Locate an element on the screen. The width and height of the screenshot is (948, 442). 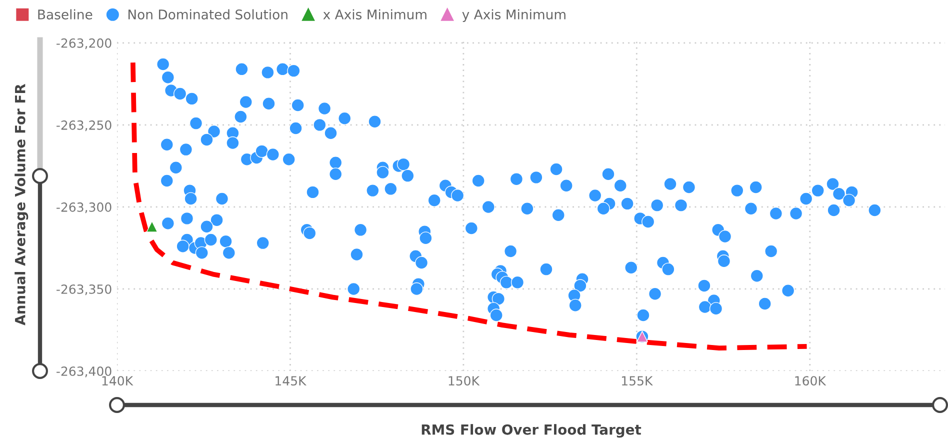
legend-label: Baseline is located at coordinates (65, 14).